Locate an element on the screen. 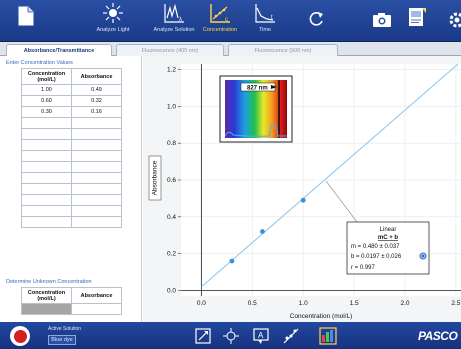 This screenshot has width=461, height=349. camera-icon is located at coordinates (382, 20).